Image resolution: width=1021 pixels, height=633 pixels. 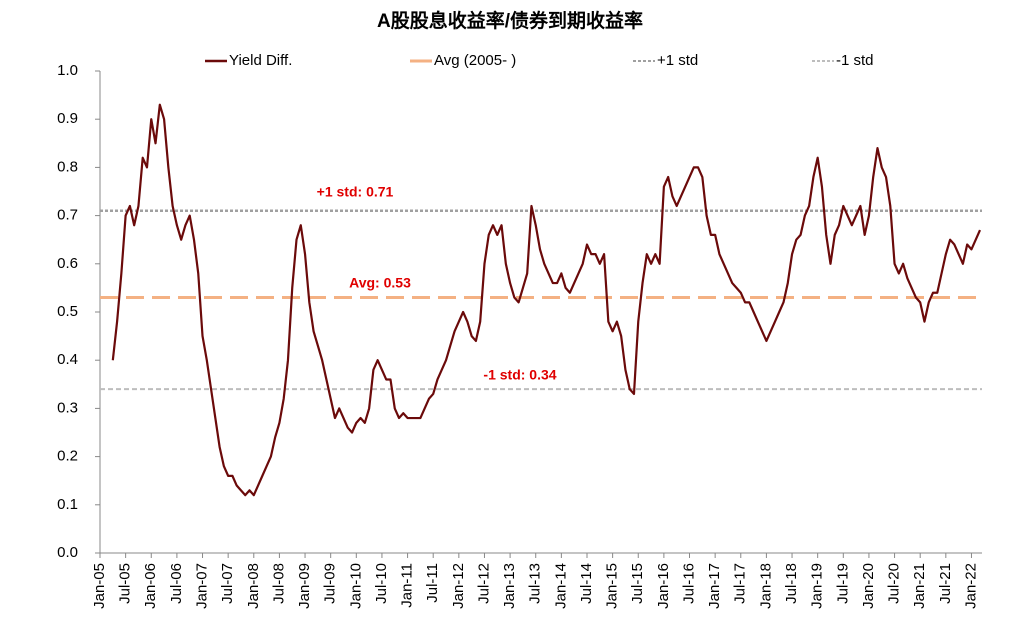 What do you see at coordinates (663, 586) in the screenshot?
I see `x-tick-label: Jan-16` at bounding box center [663, 586].